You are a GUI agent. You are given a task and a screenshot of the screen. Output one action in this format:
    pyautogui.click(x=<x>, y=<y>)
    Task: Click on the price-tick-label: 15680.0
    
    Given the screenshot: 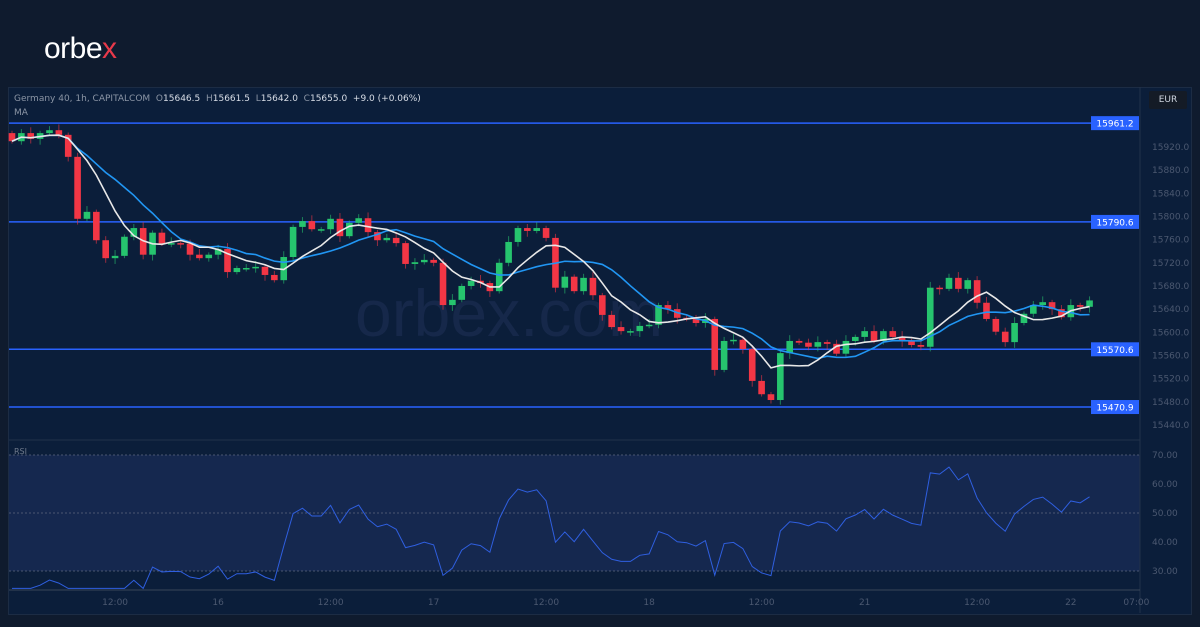 What is the action you would take?
    pyautogui.click(x=1170, y=287)
    